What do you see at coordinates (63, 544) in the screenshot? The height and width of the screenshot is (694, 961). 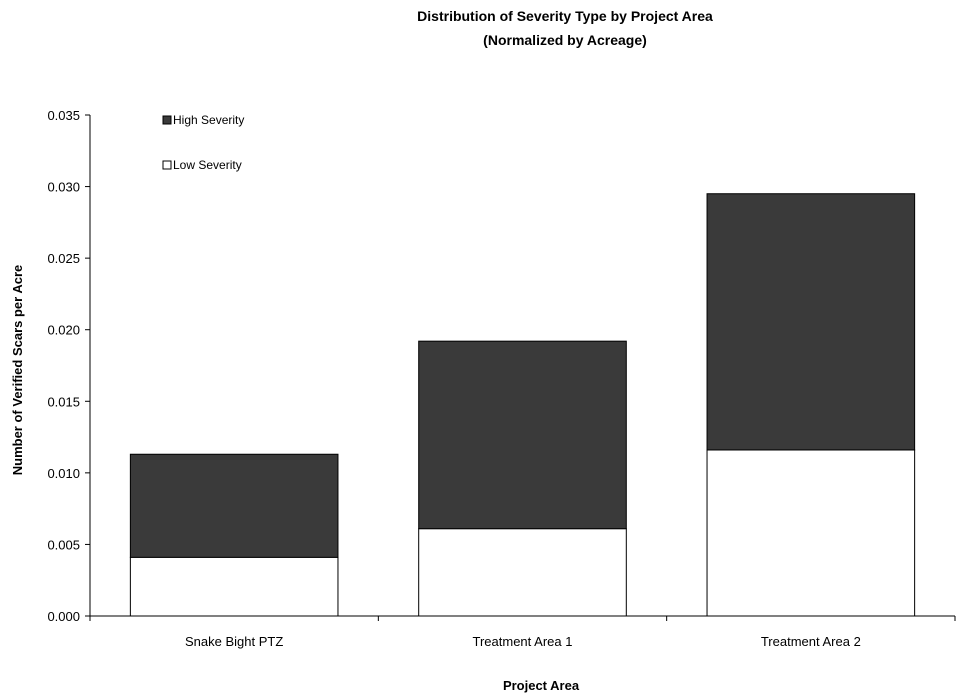 I see `y-tick-label: 0.005` at bounding box center [63, 544].